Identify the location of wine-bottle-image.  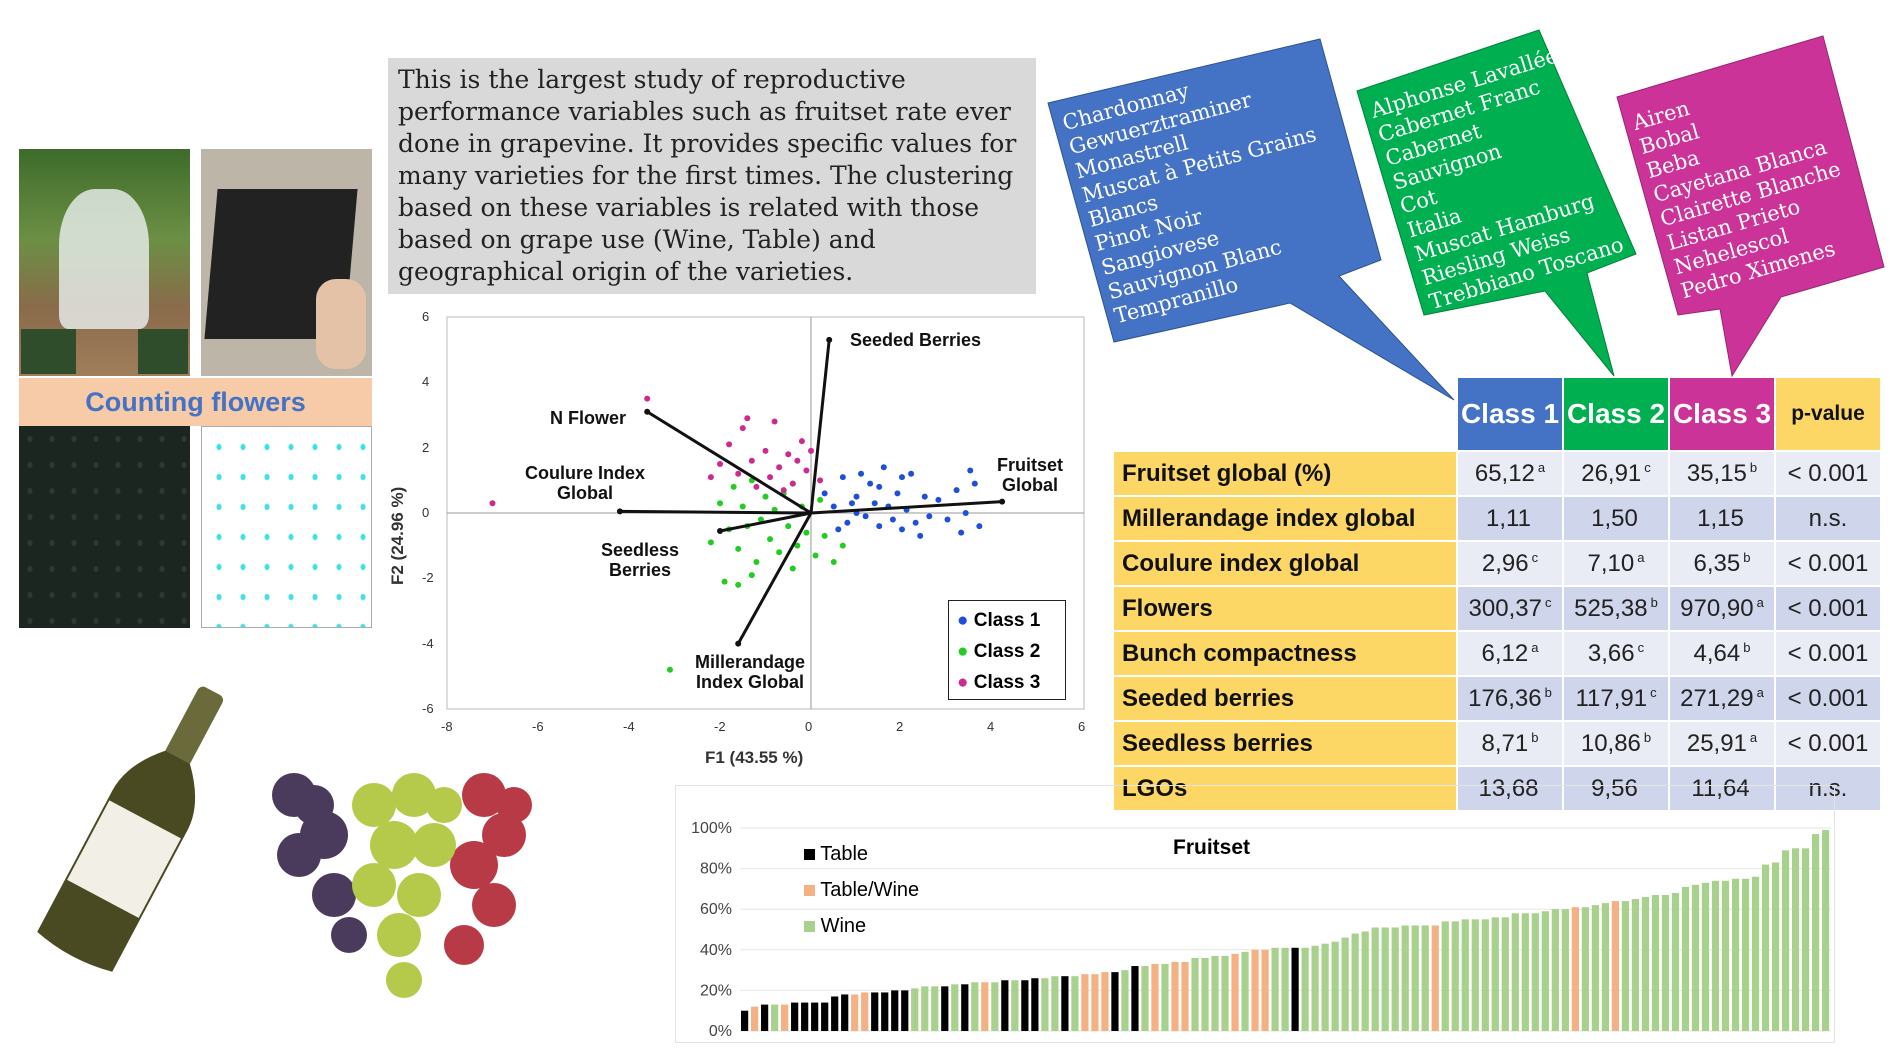
(130, 829).